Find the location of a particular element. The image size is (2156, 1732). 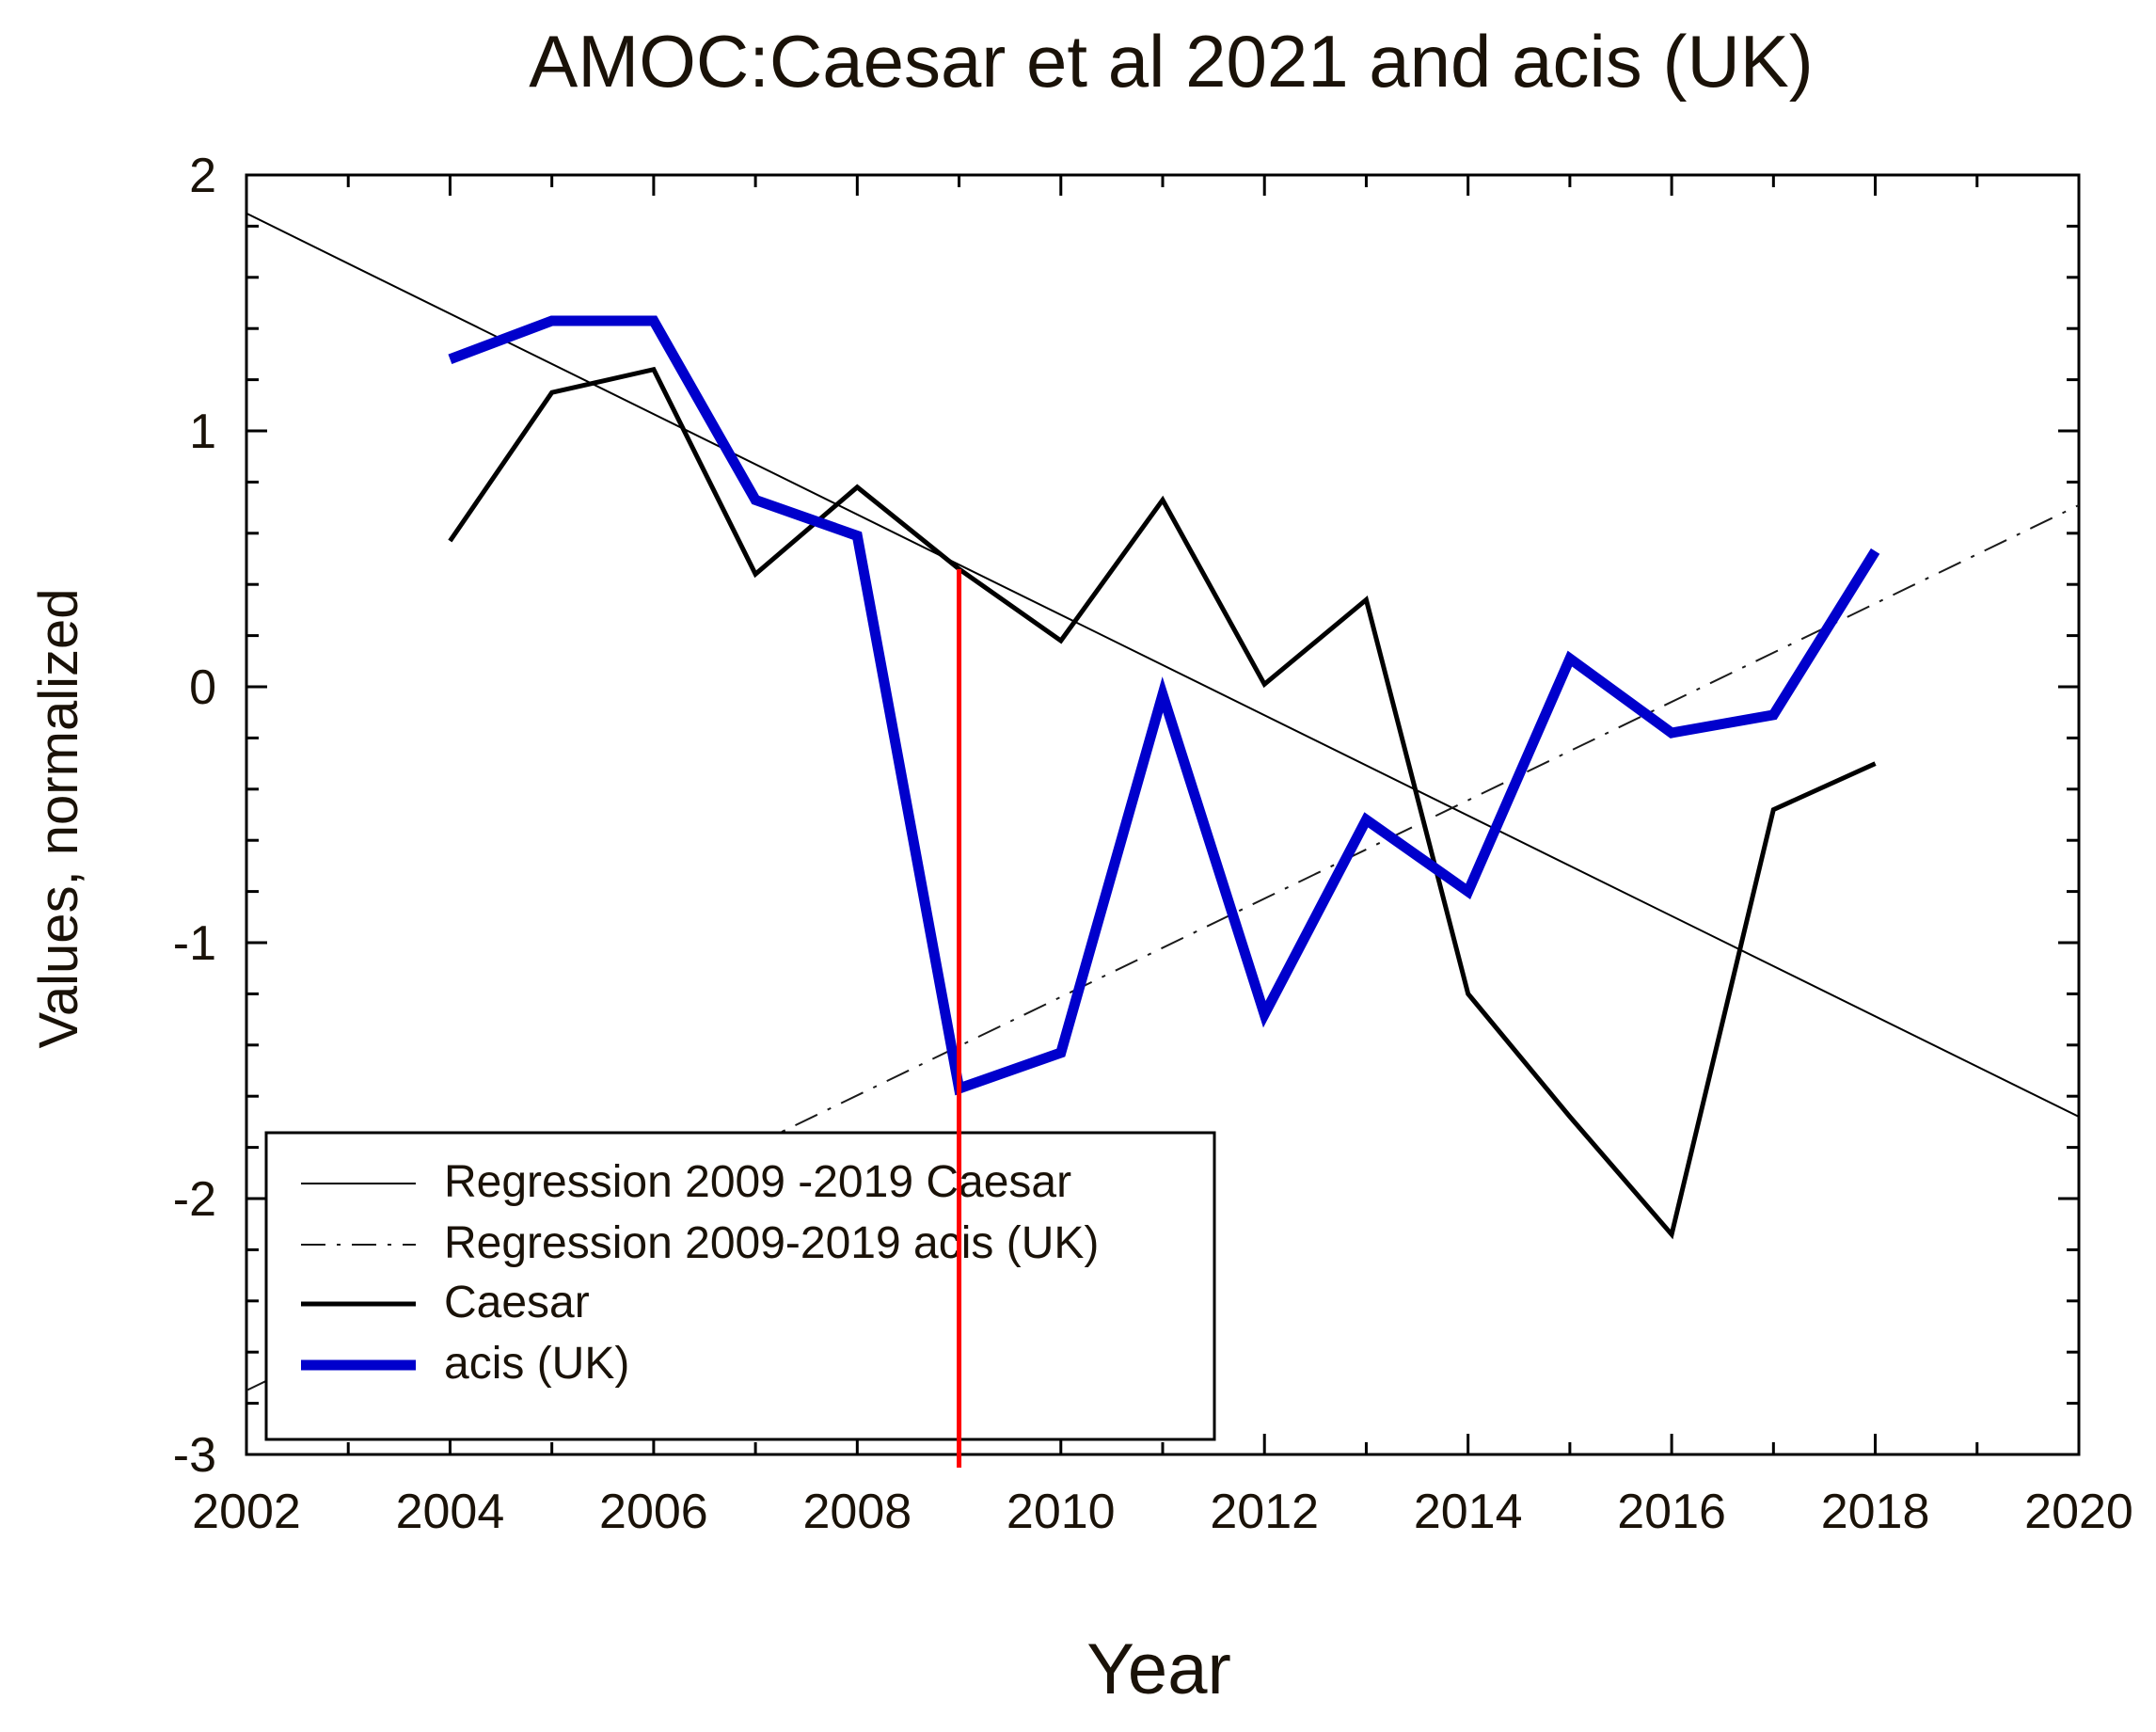

legend-box is located at coordinates (740, 1286).